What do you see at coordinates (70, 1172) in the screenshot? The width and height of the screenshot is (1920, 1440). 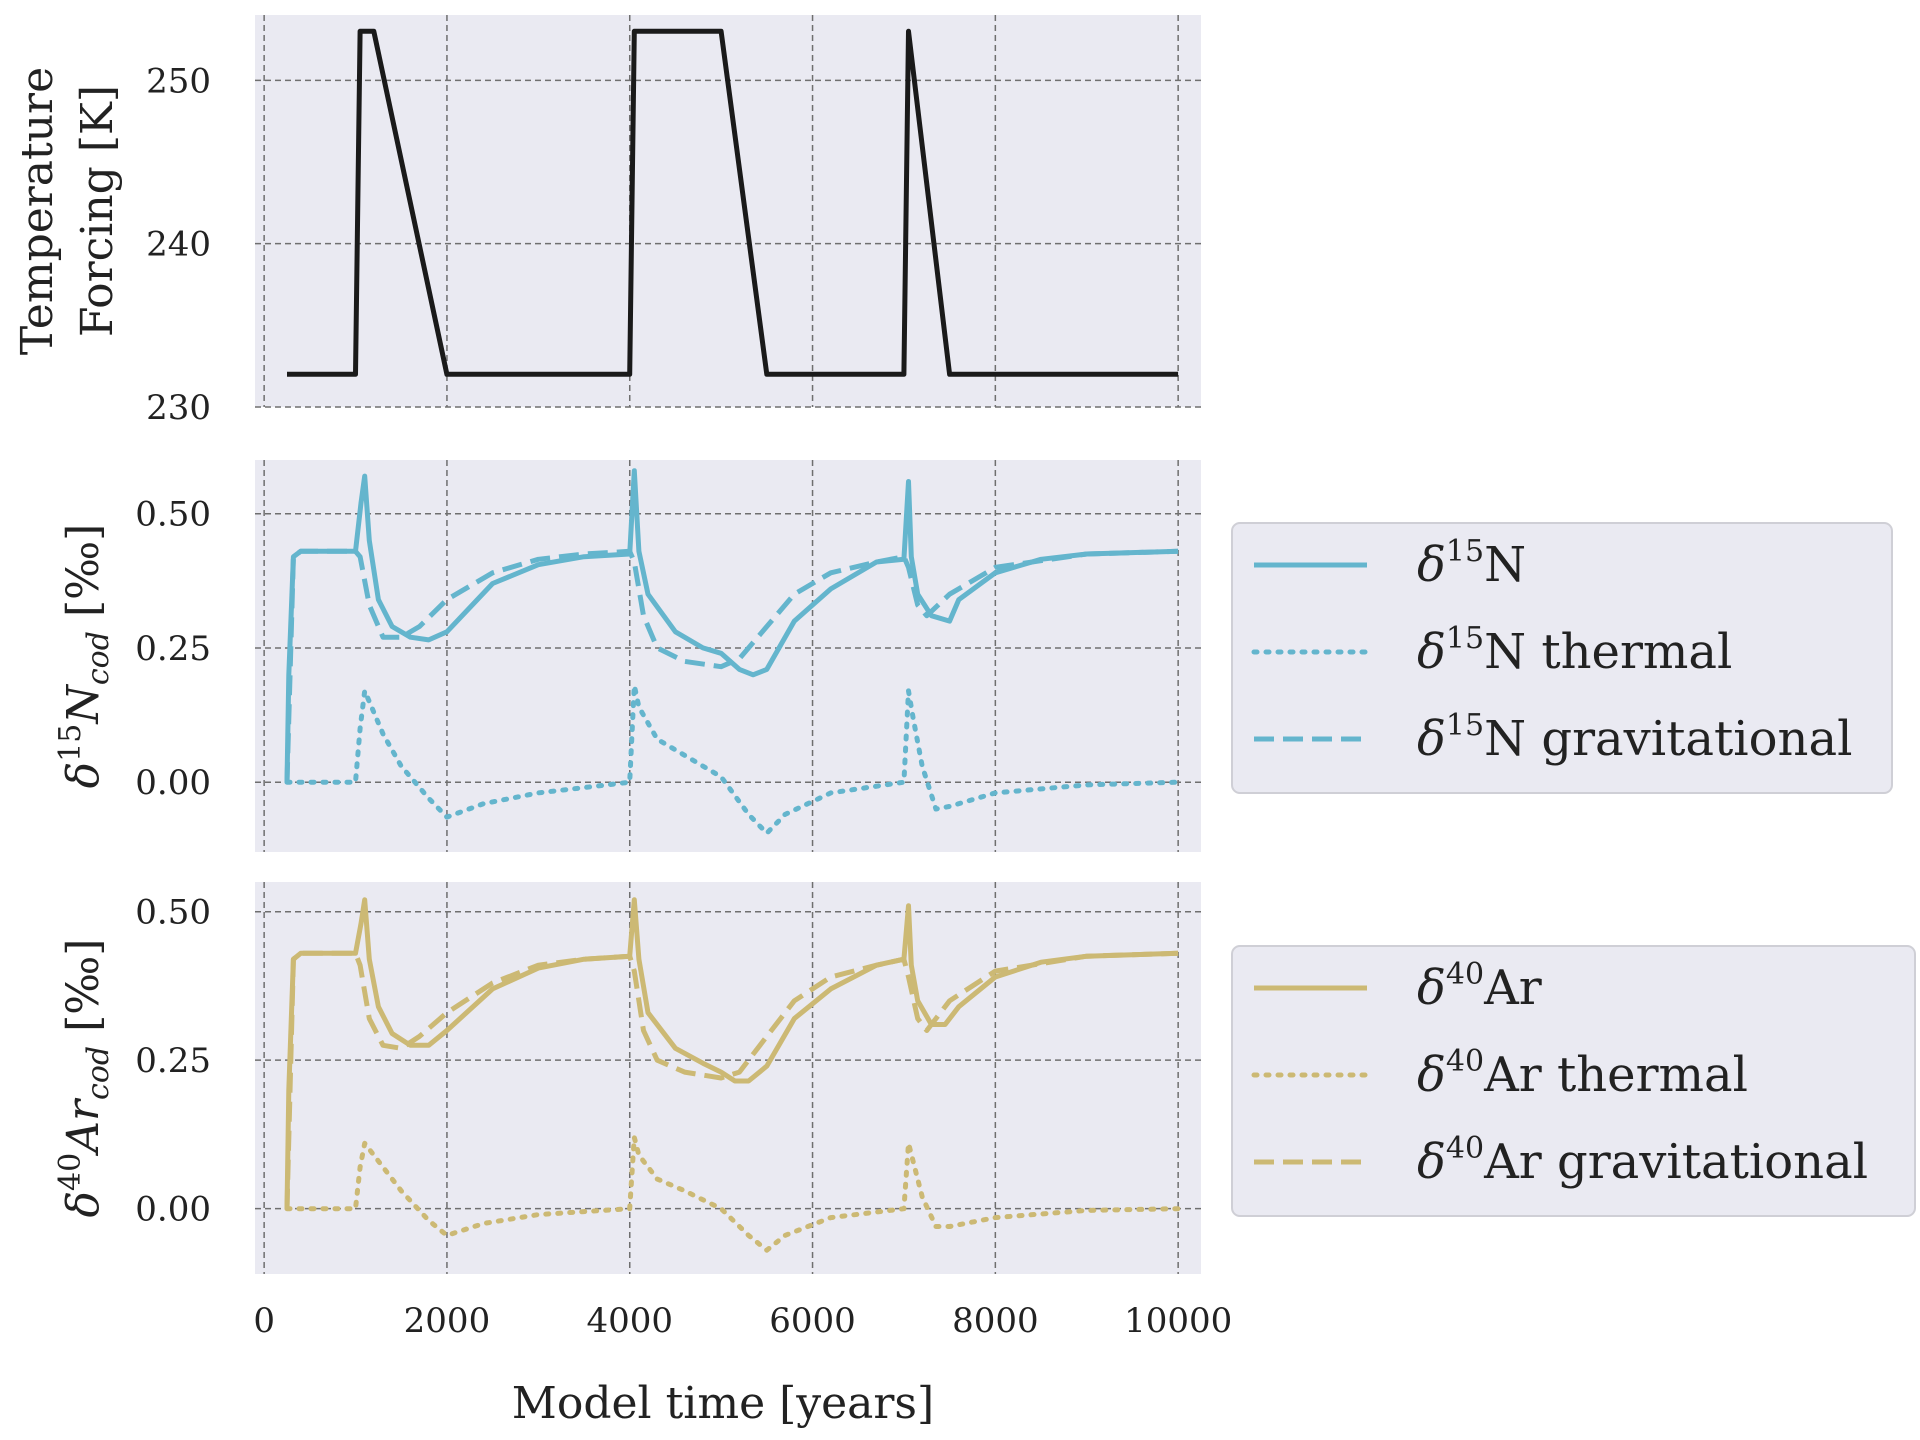 I see `argon-ylabel-sup: 40` at bounding box center [70, 1172].